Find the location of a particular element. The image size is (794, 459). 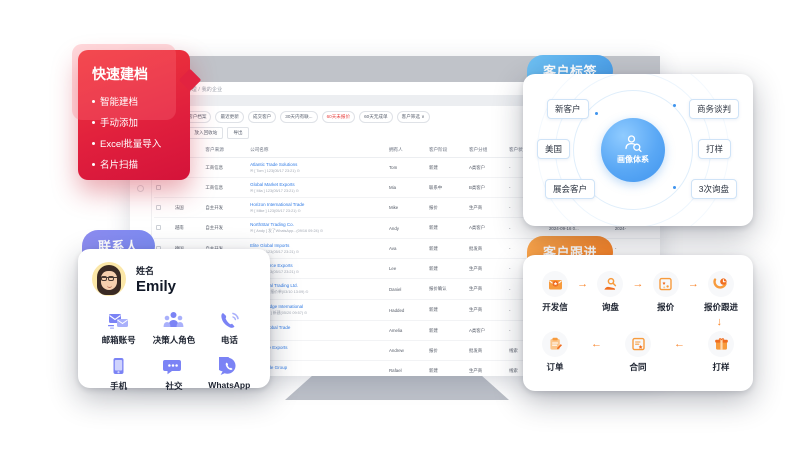

col-group: 客户分组 is located at coordinates (486, 150).